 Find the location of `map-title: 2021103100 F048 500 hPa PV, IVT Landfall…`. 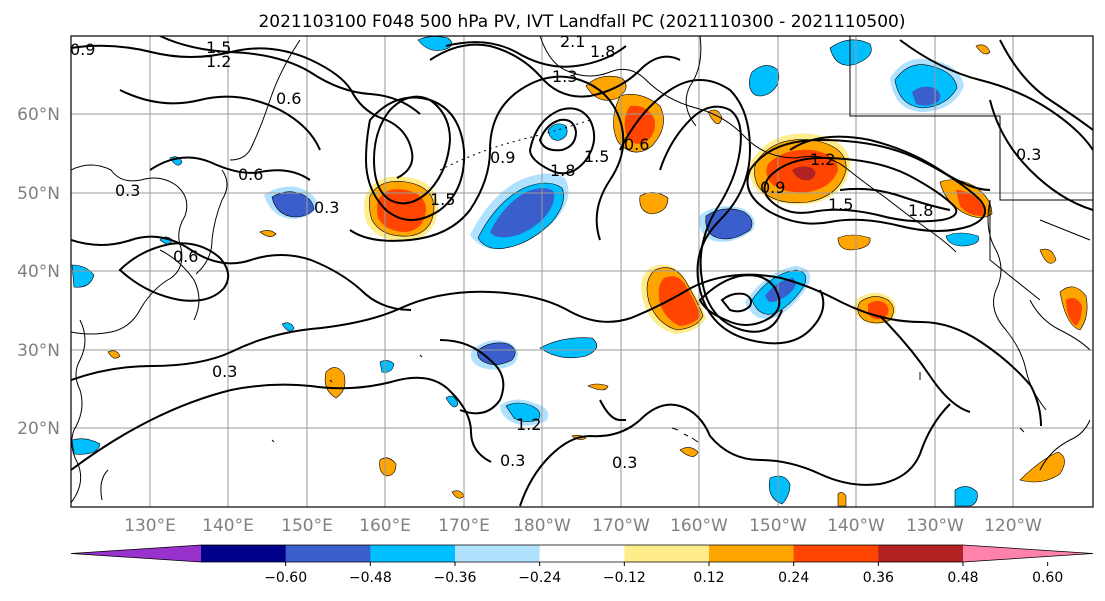

map-title: 2021103100 F048 500 hPa PV, IVT Landfall… is located at coordinates (581, 22).